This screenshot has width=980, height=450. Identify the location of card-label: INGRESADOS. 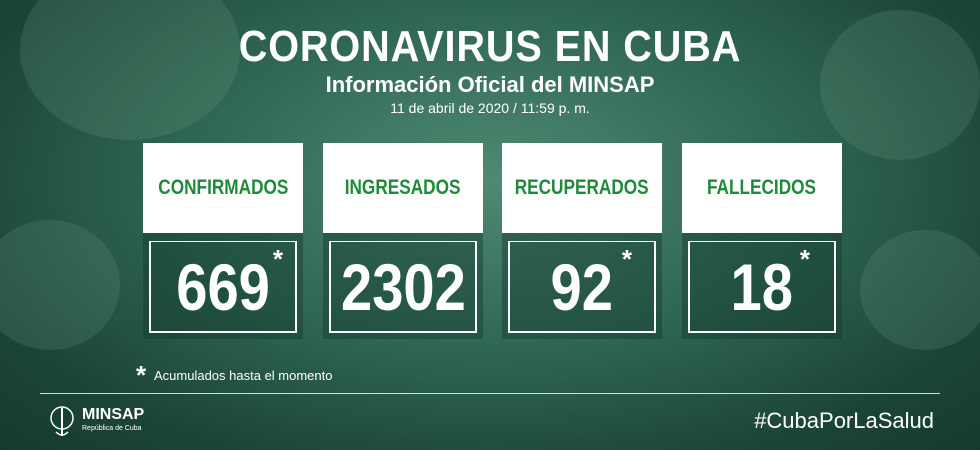
(403, 187).